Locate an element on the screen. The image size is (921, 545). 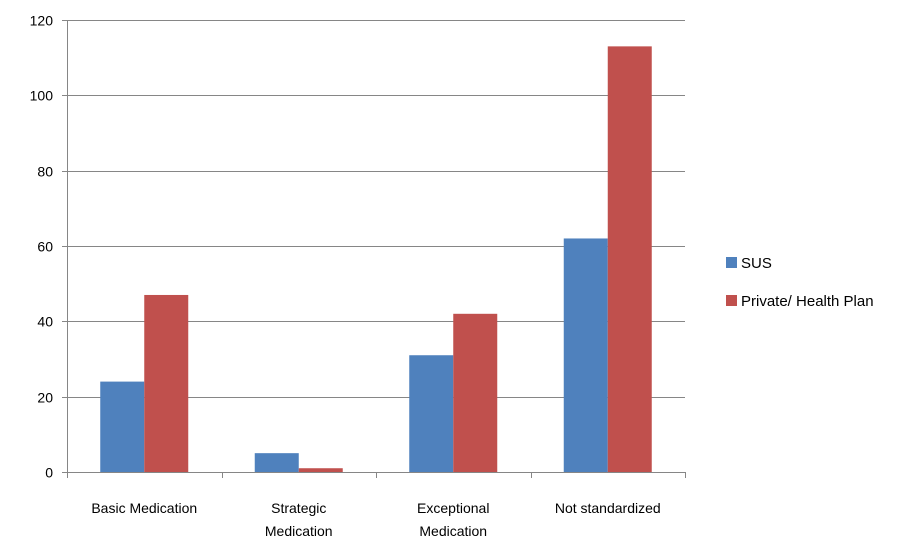
legend-label-private: Private/ Health Plan is located at coordinates (807, 301).